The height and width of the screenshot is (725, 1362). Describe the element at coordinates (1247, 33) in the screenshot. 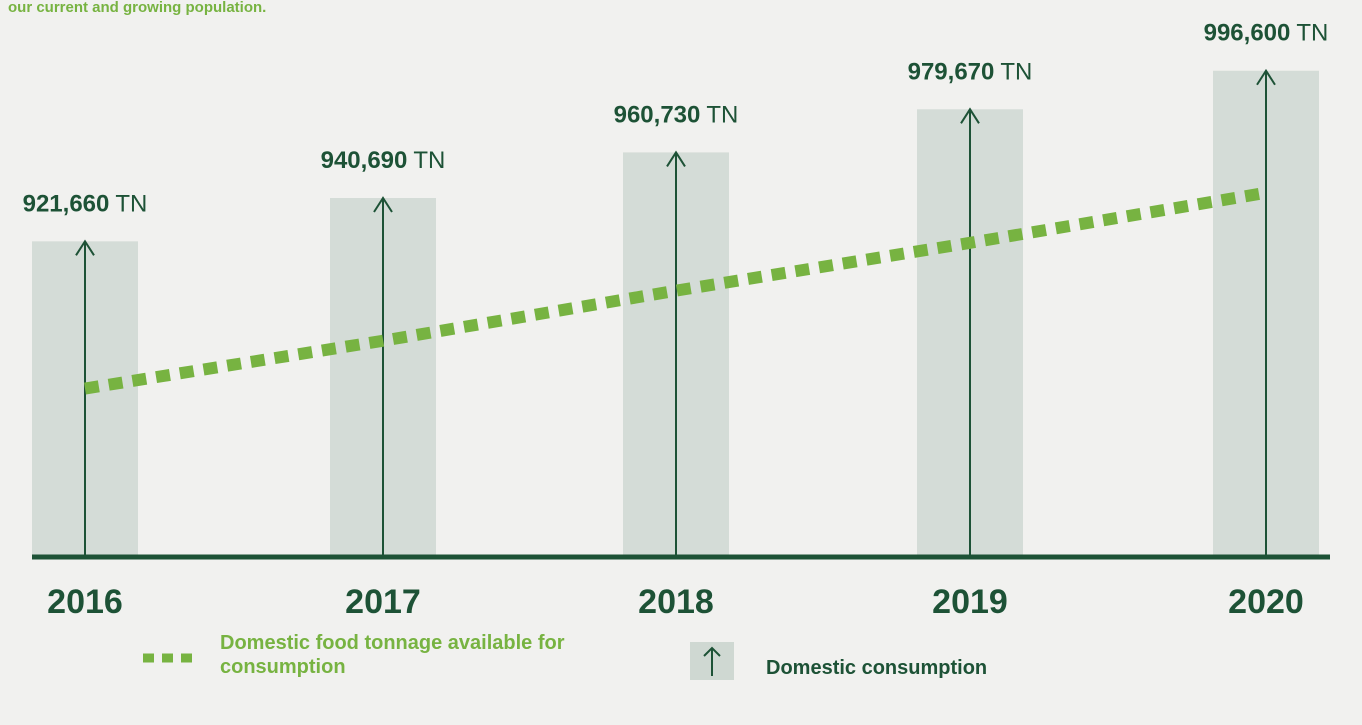

I see `value-number: 996,600` at that location.